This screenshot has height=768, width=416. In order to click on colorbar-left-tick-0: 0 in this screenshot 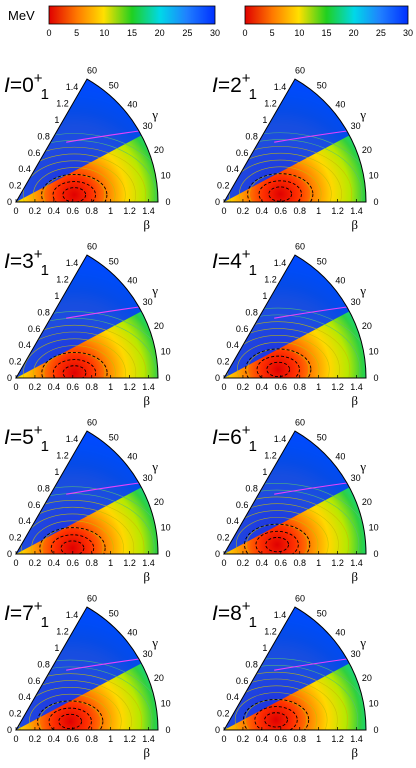, I will do `click(48, 33)`.